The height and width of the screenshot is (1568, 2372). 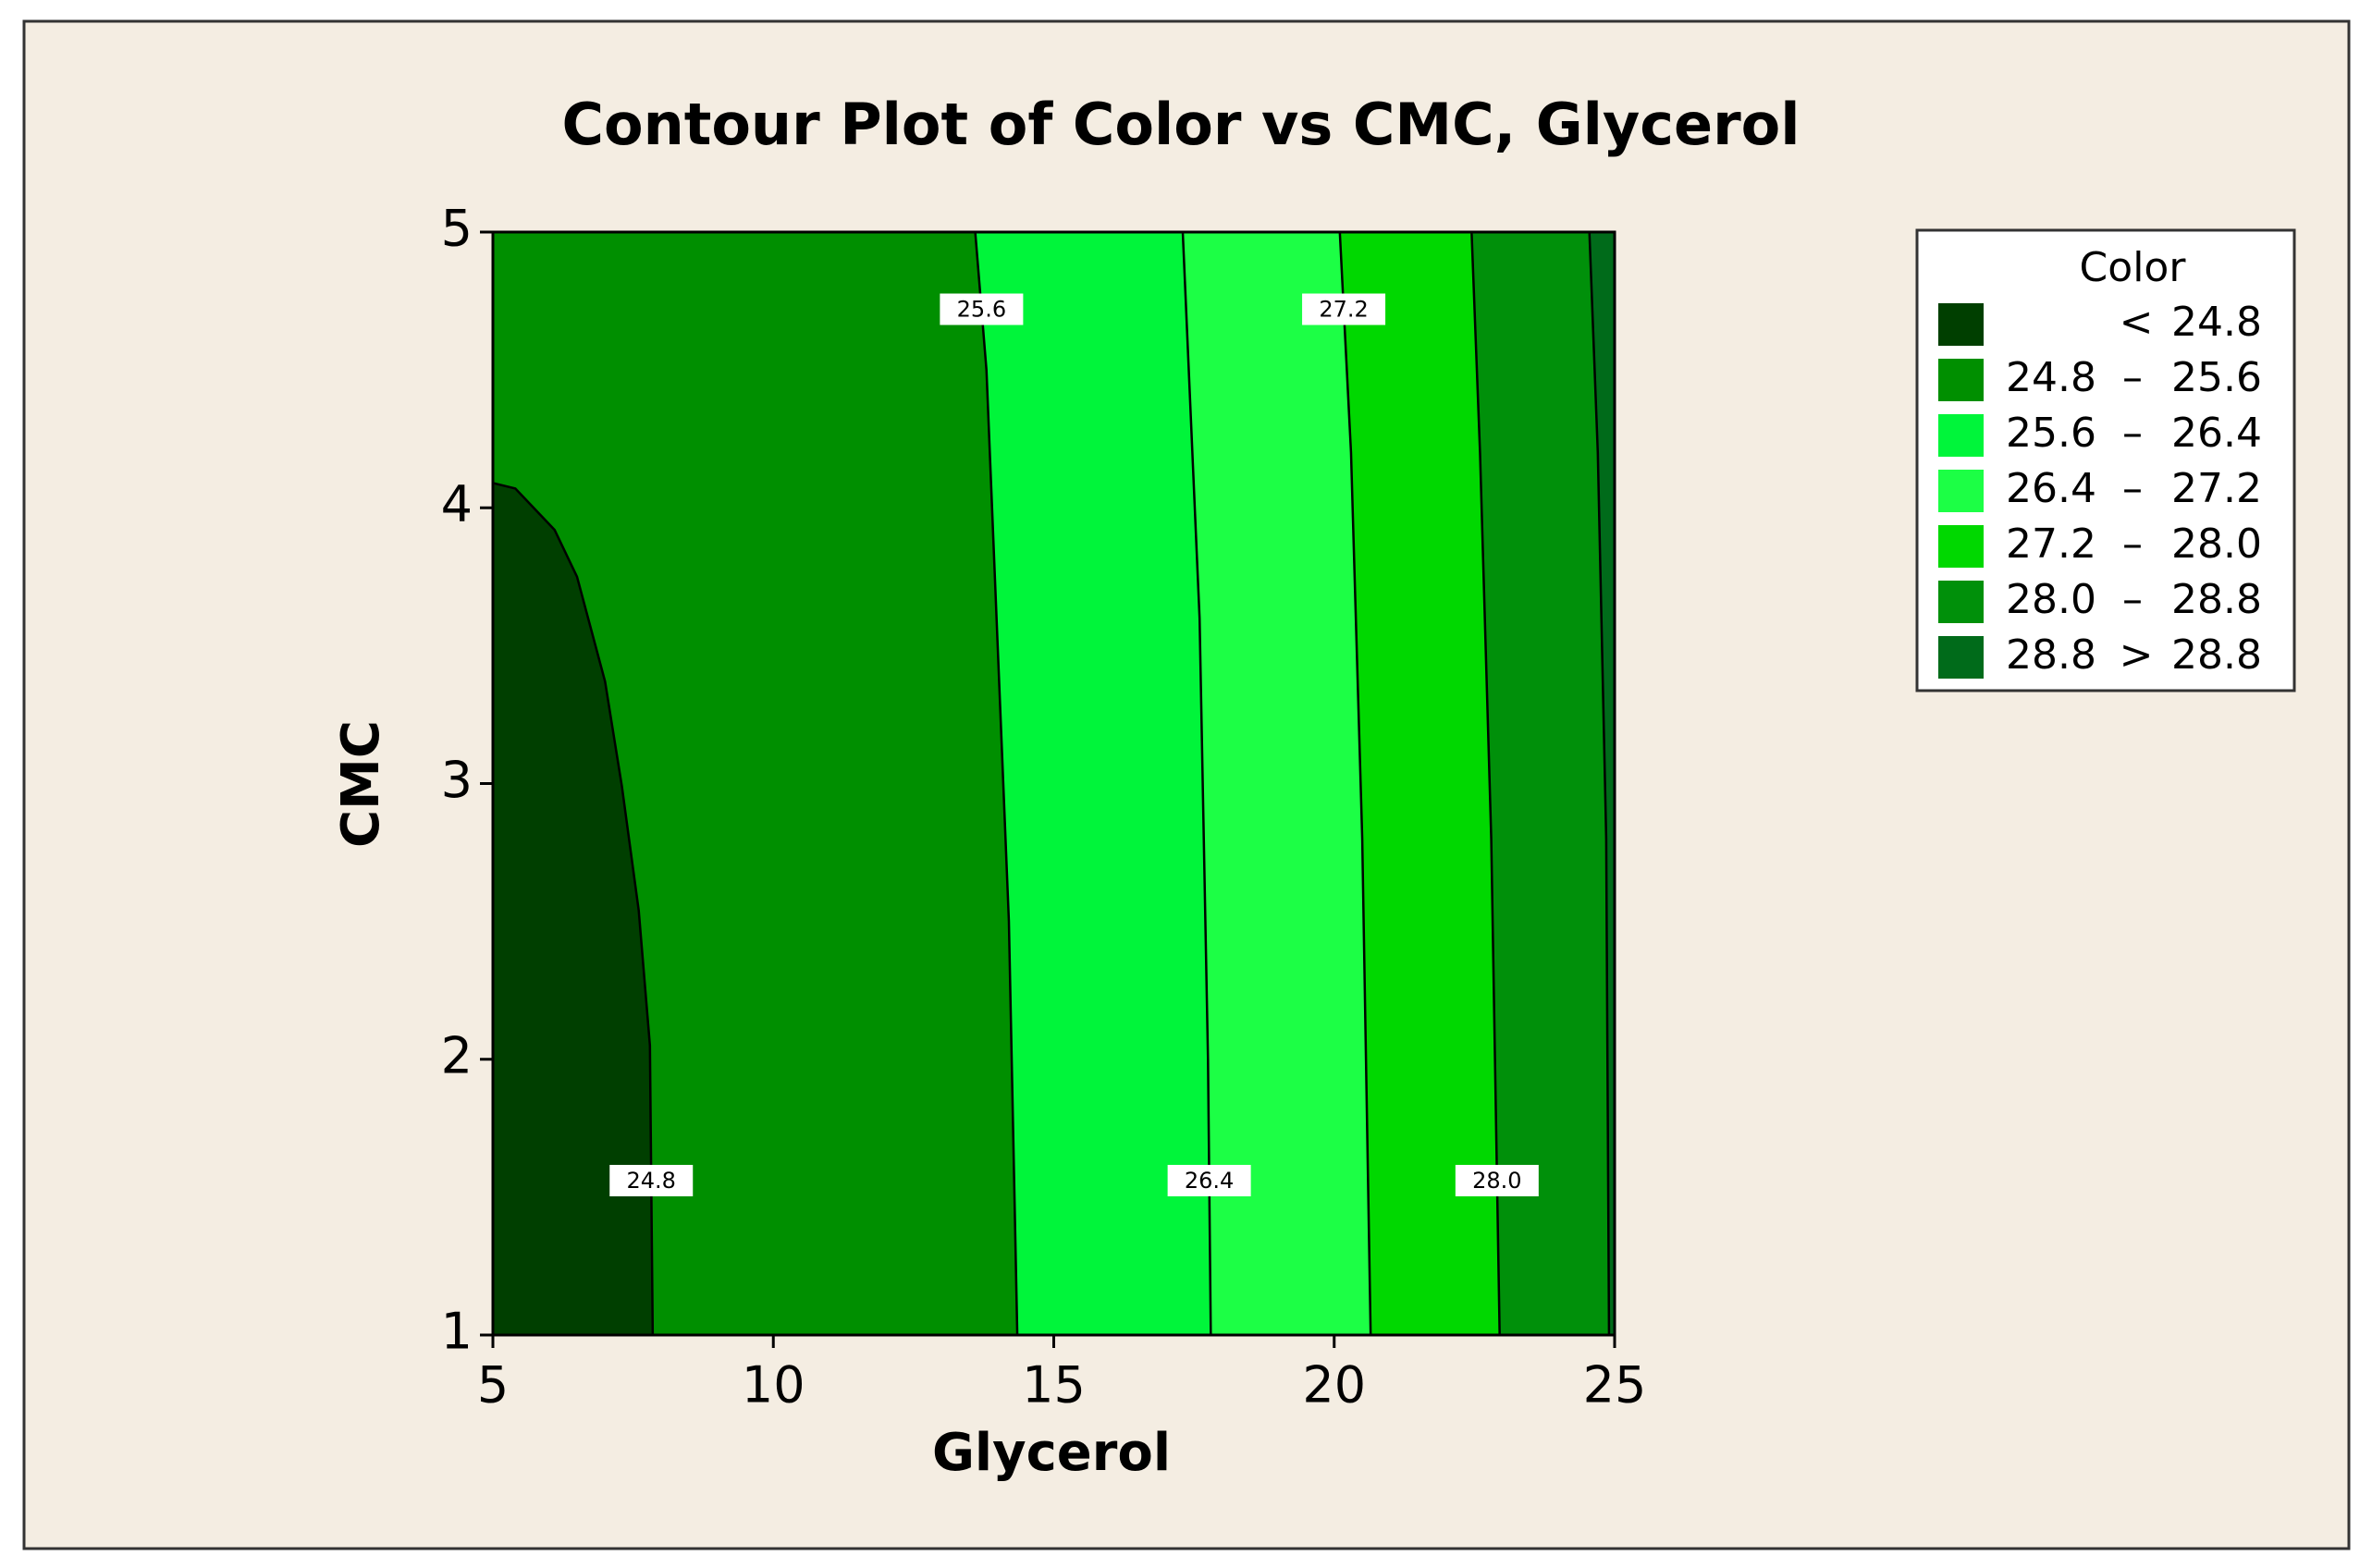 What do you see at coordinates (457, 780) in the screenshot?
I see `y-tick-label: 3` at bounding box center [457, 780].